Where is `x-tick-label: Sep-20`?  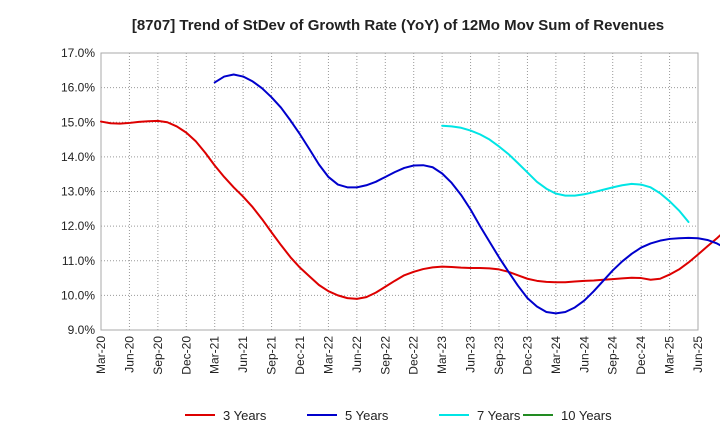 x-tick-label: Sep-20 is located at coordinates (158, 355).